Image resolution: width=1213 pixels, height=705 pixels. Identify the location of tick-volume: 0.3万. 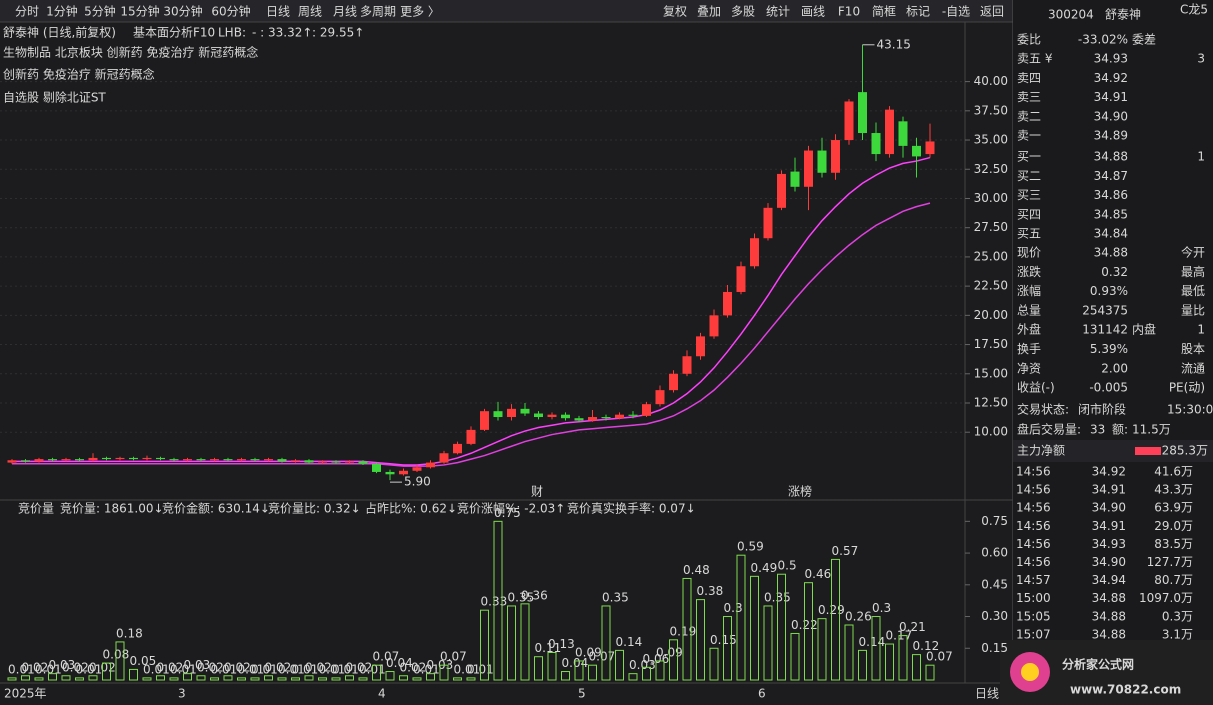
(1177, 616).